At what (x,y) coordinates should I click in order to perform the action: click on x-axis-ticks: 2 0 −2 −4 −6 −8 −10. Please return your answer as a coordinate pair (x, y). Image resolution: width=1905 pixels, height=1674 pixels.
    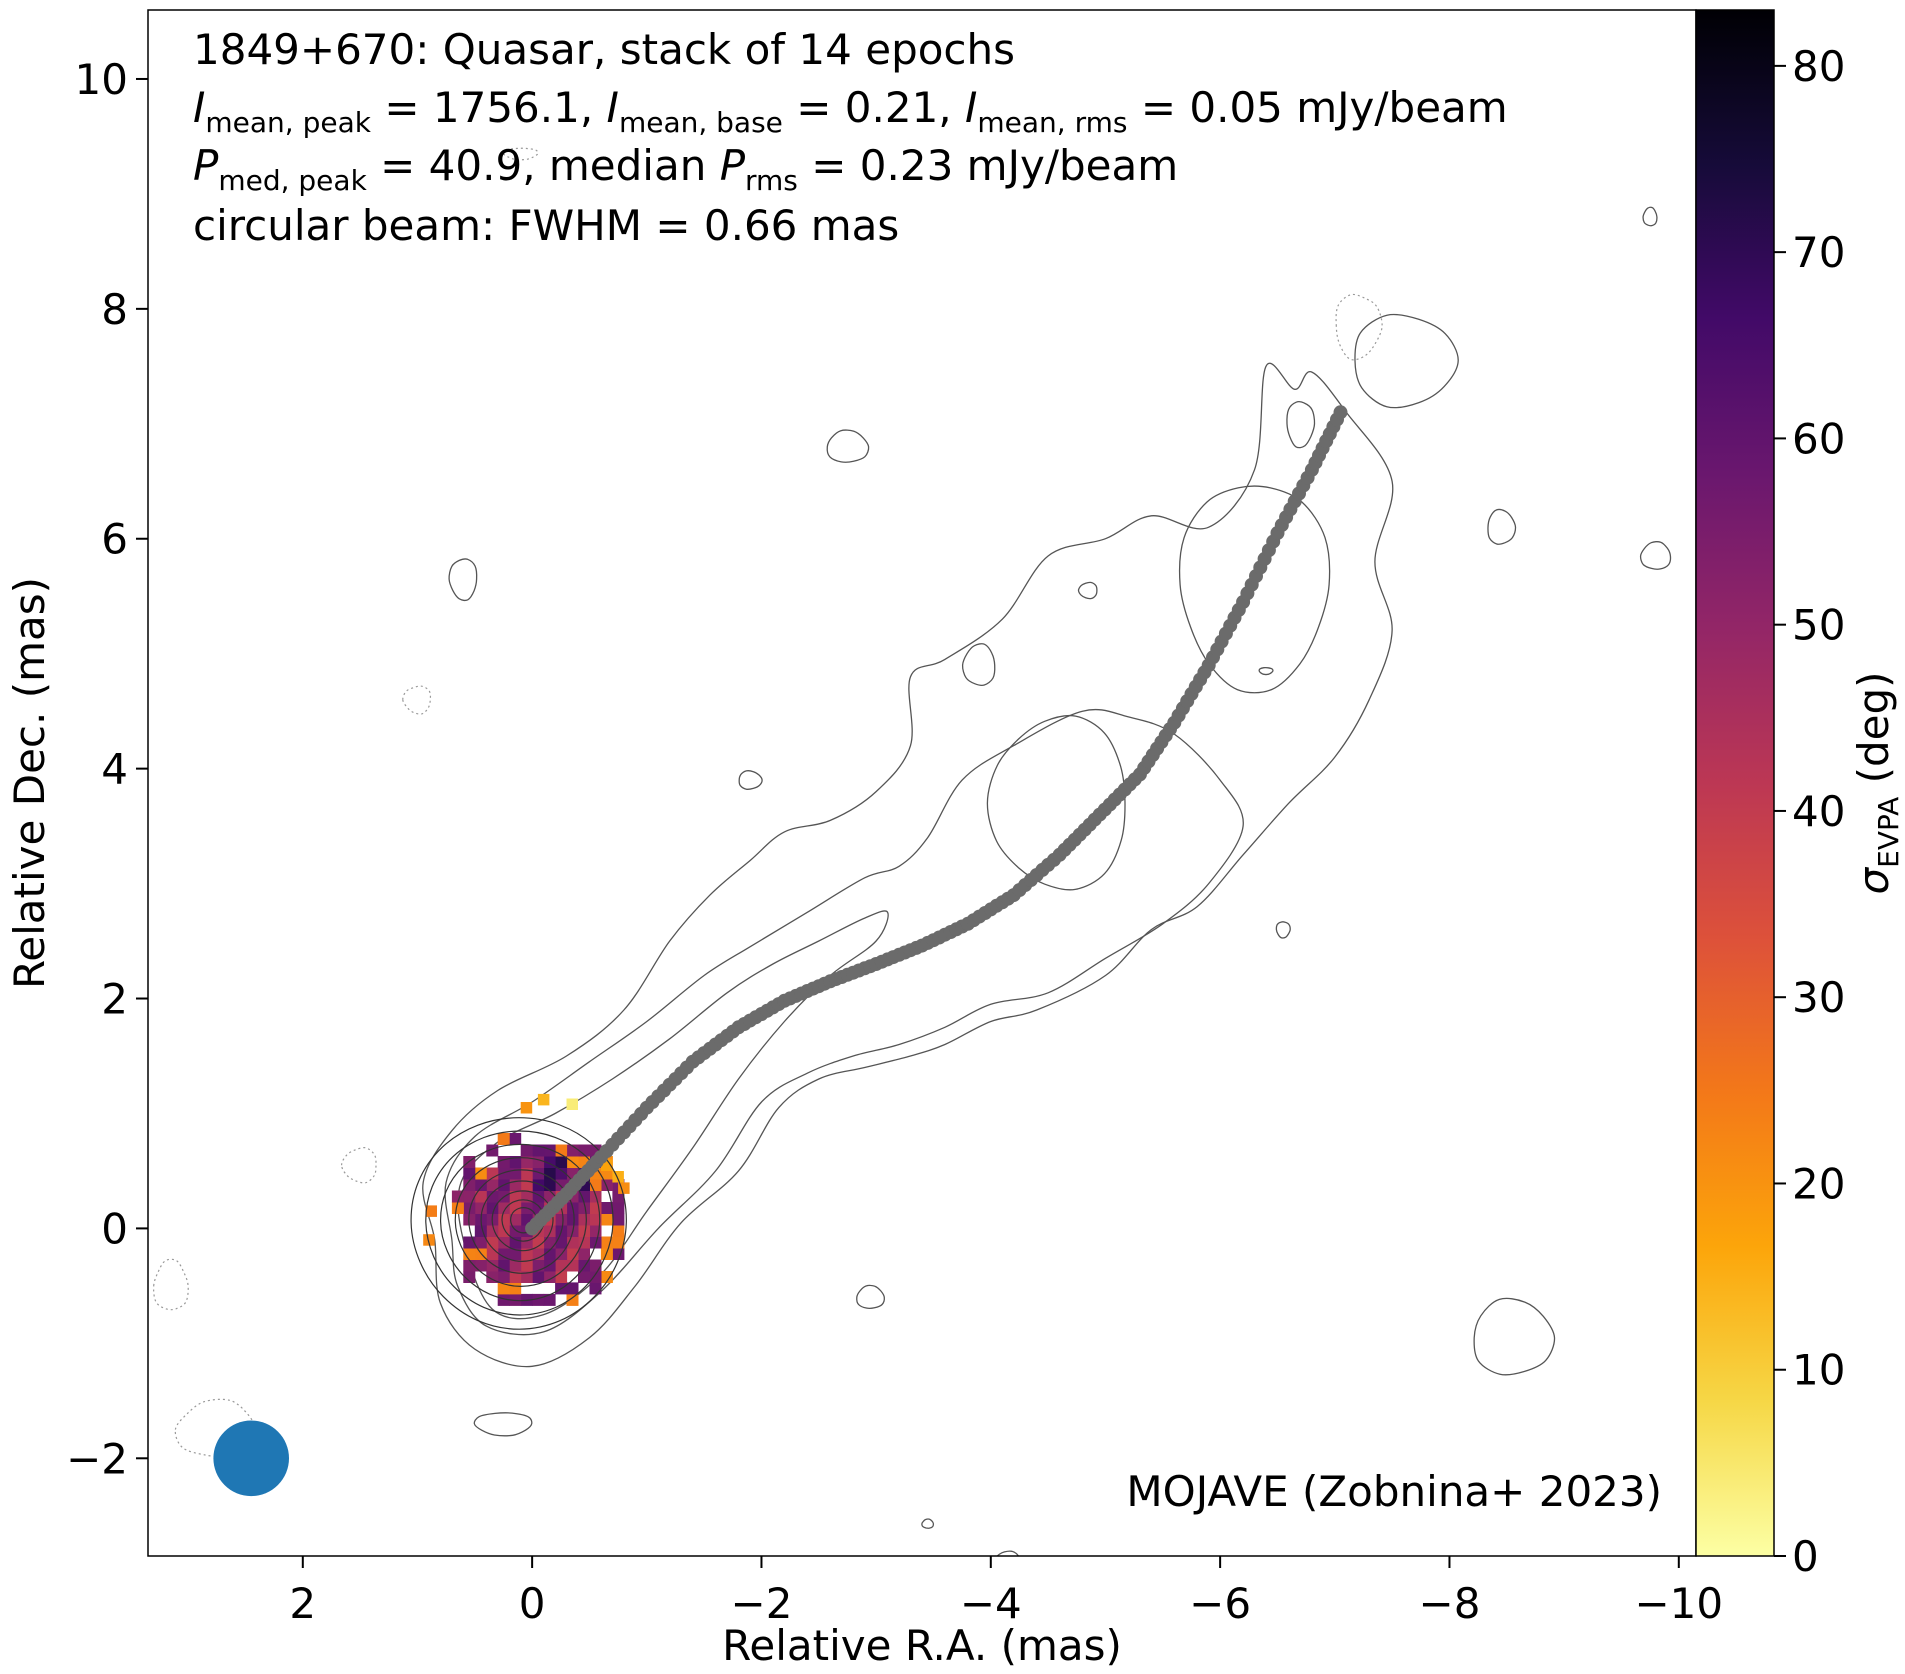
    Looking at the image, I should click on (1006, 1592).